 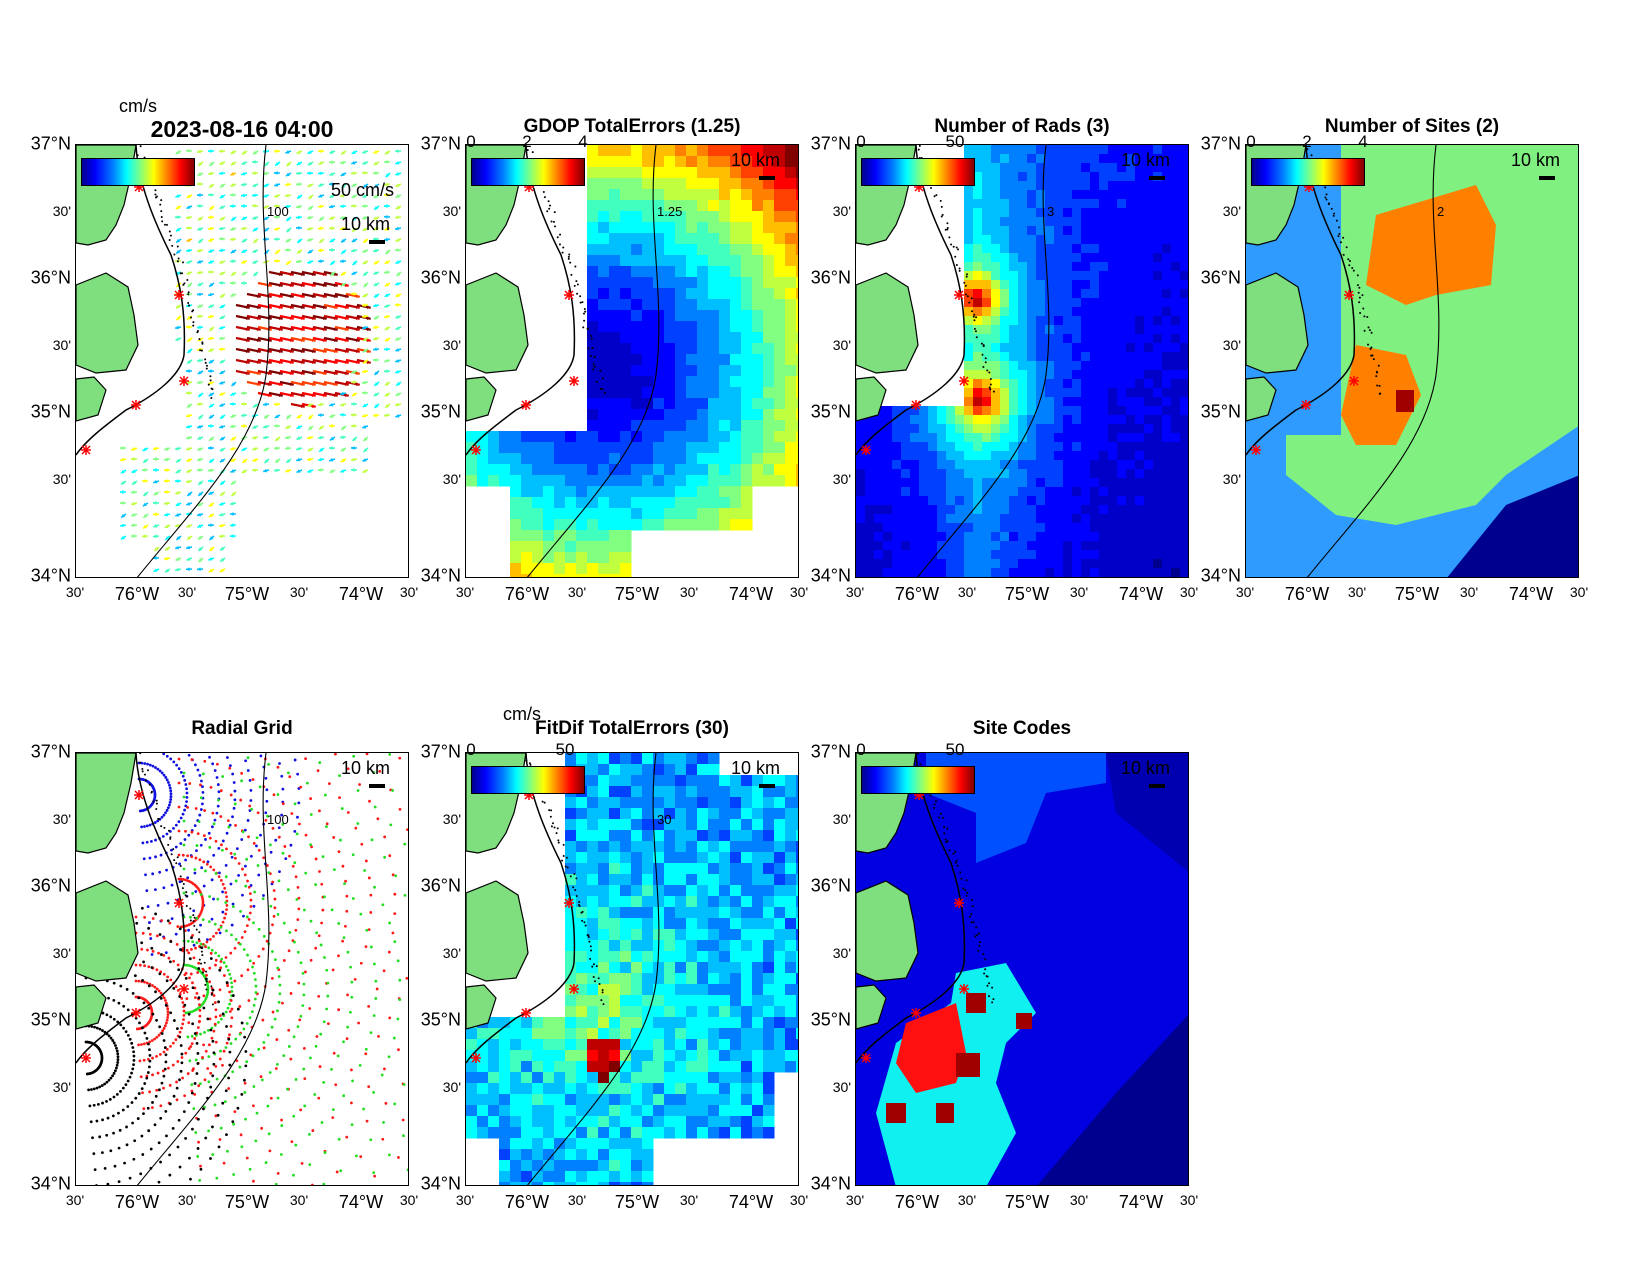 What do you see at coordinates (1051, 211) in the screenshot?
I see `contour-label: 3` at bounding box center [1051, 211].